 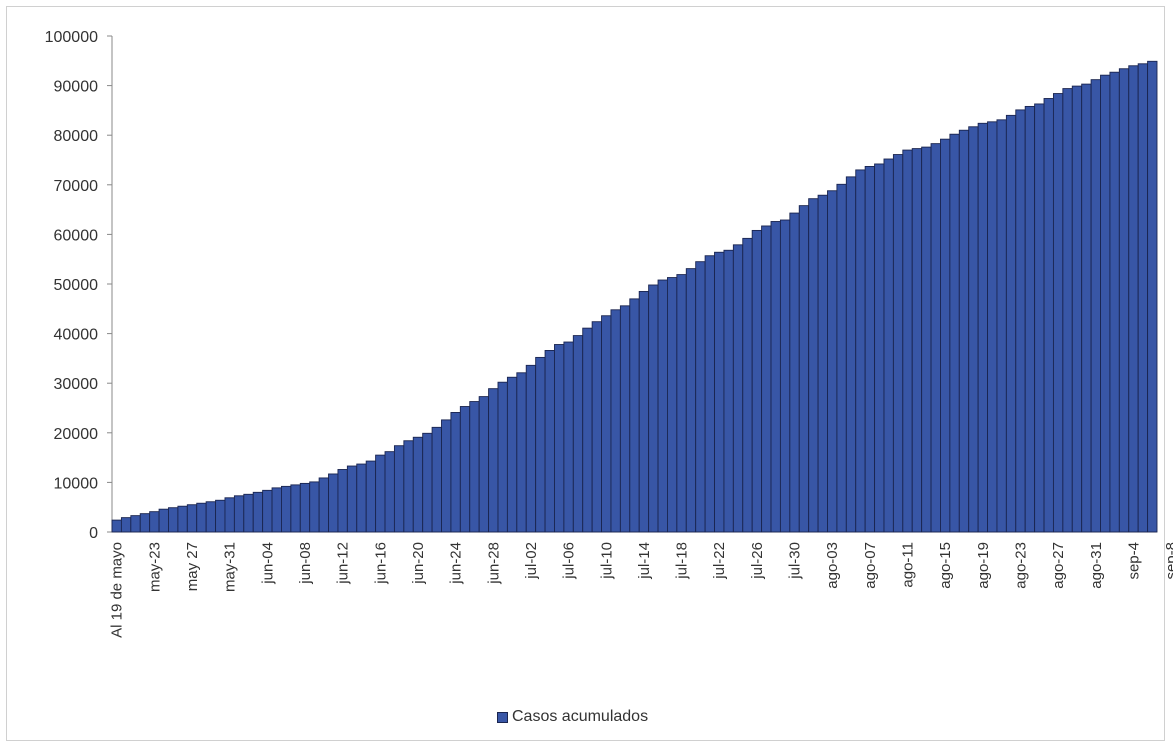 What do you see at coordinates (305, 563) in the screenshot?
I see `x-tick-label: jun-08` at bounding box center [305, 563].